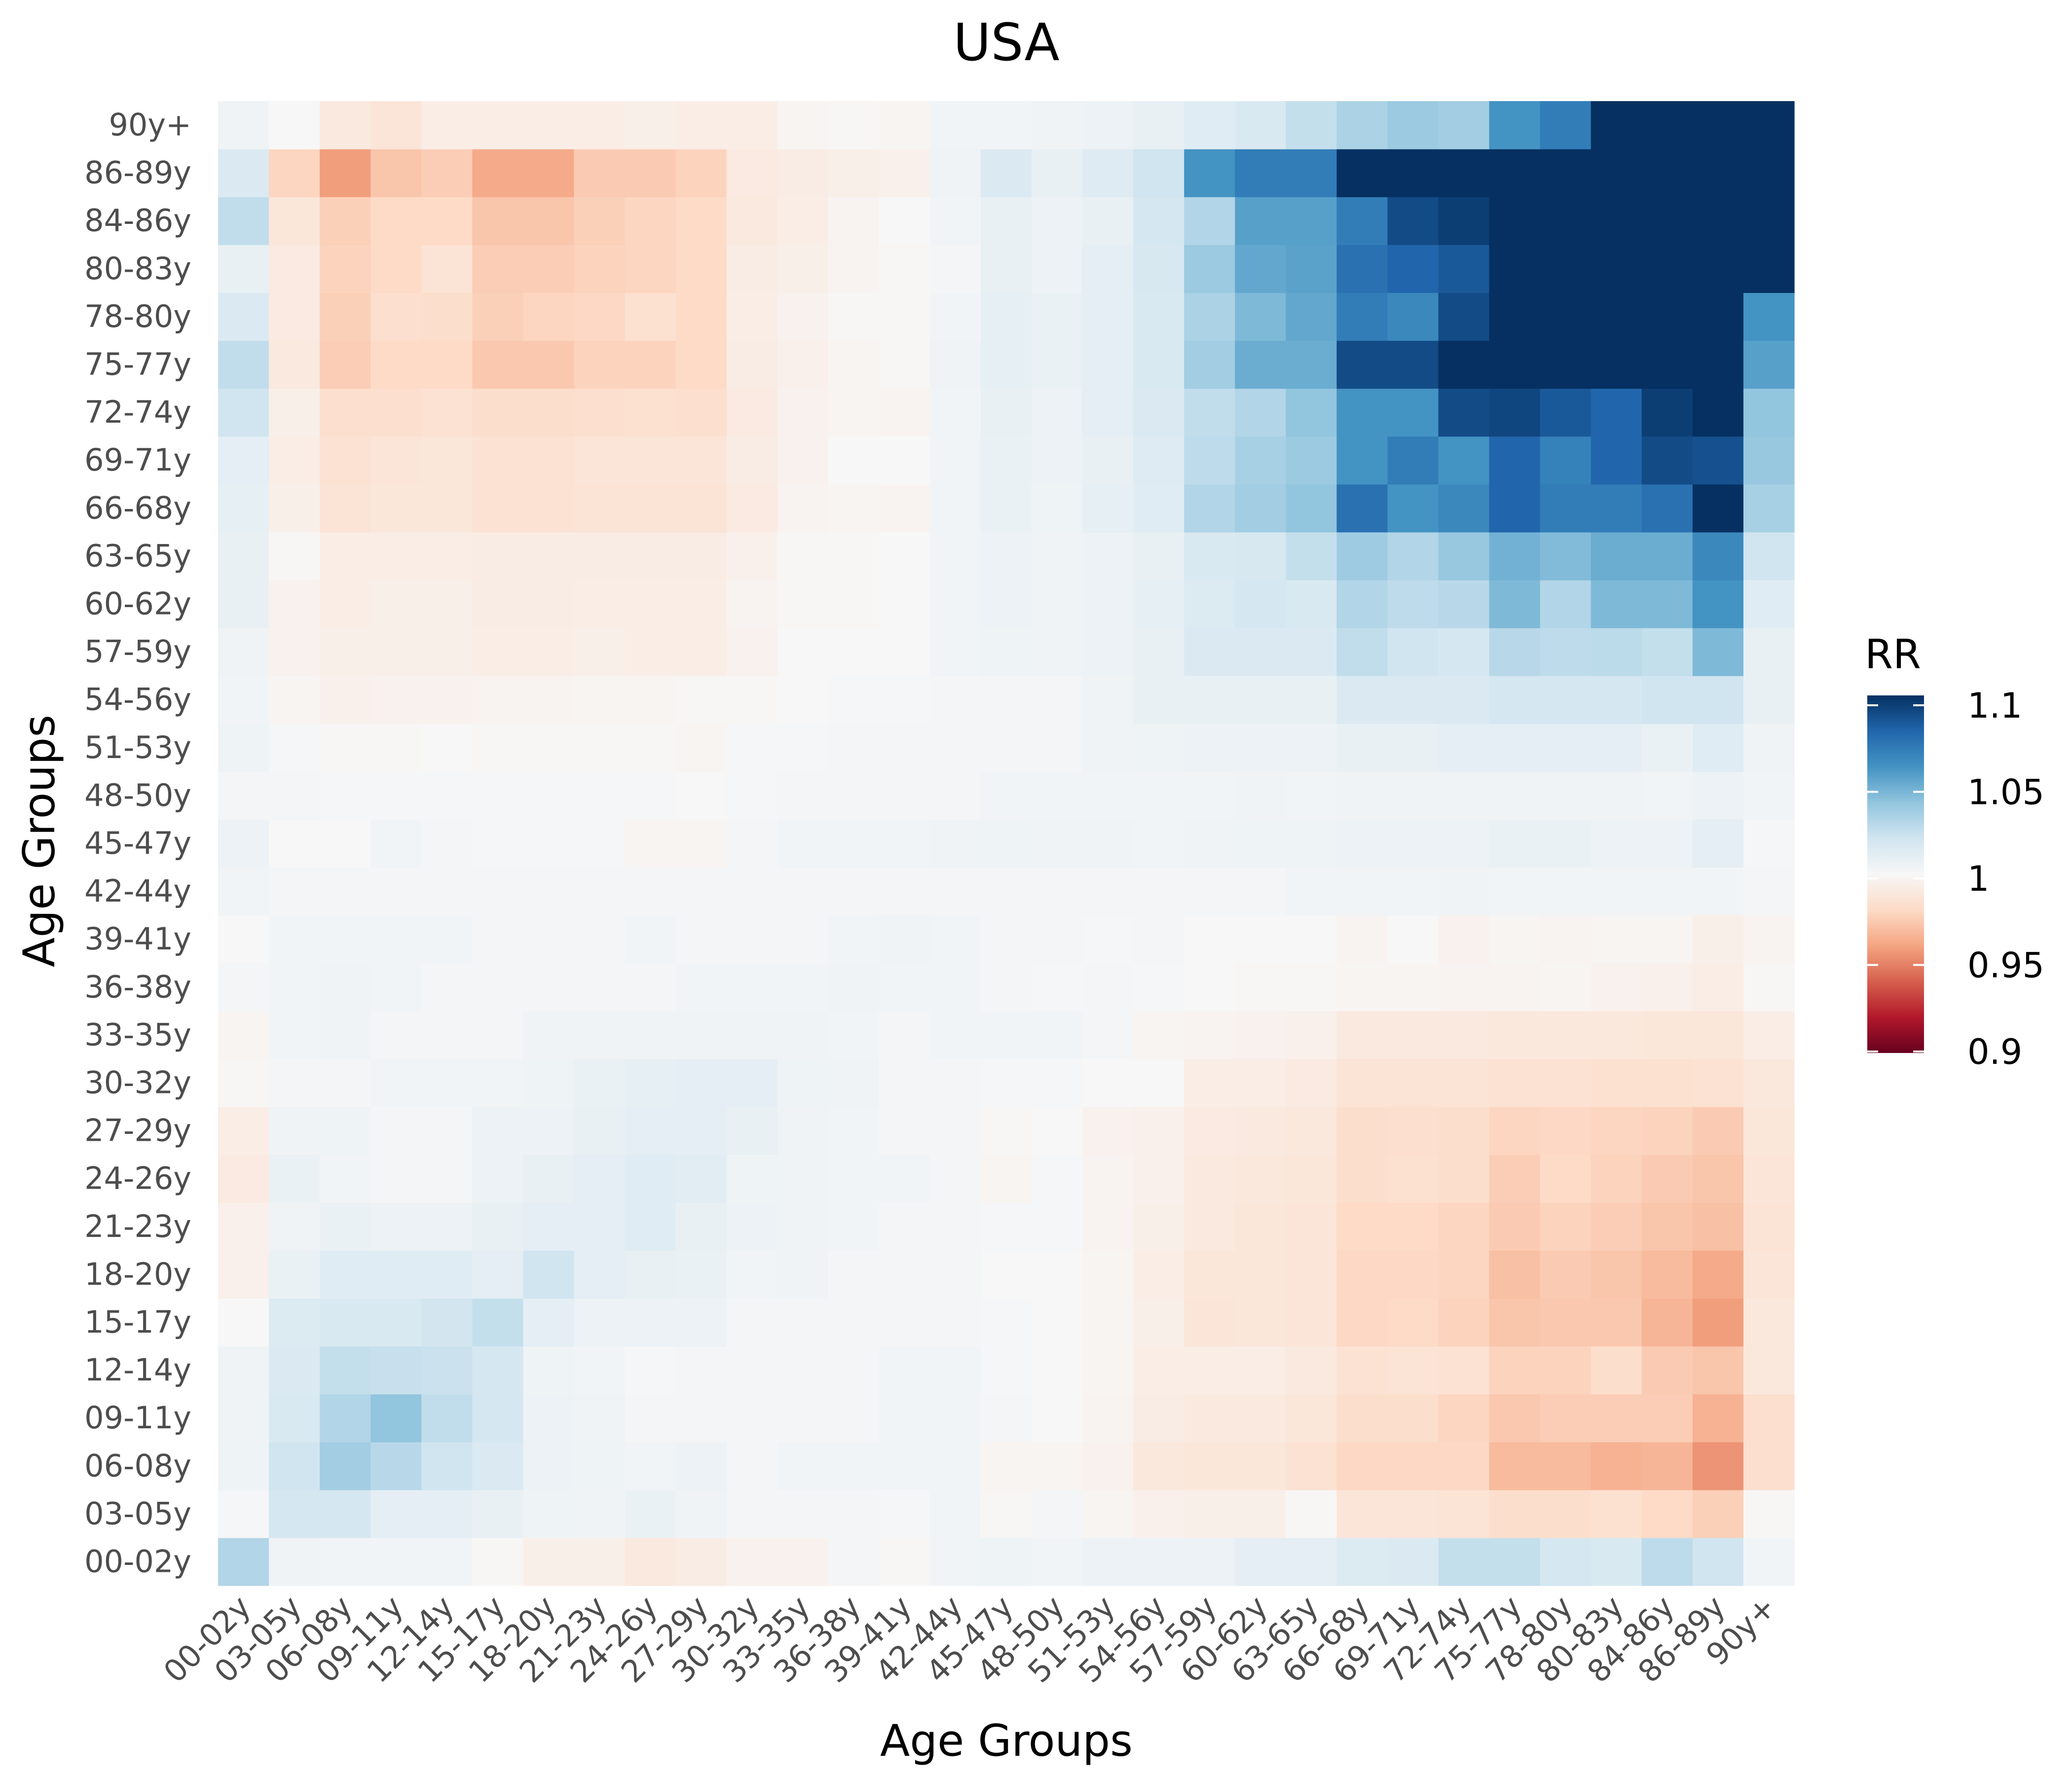  What do you see at coordinates (138, 173) in the screenshot?
I see `y-tick-label: 86-89y` at bounding box center [138, 173].